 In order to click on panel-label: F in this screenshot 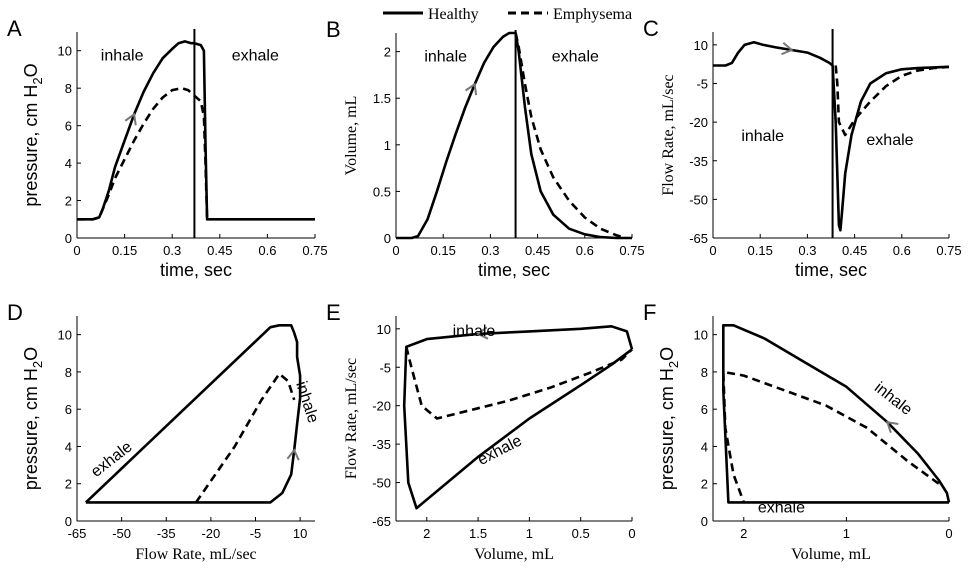, I will do `click(649, 312)`.